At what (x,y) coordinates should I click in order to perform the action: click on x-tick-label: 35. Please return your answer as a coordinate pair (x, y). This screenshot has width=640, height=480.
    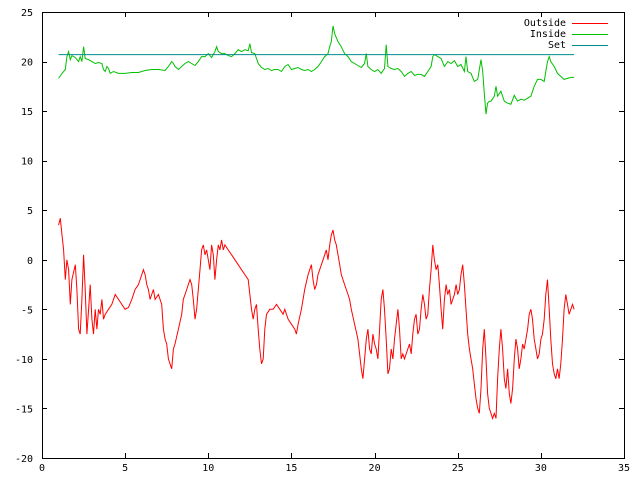
    Looking at the image, I should click on (624, 468).